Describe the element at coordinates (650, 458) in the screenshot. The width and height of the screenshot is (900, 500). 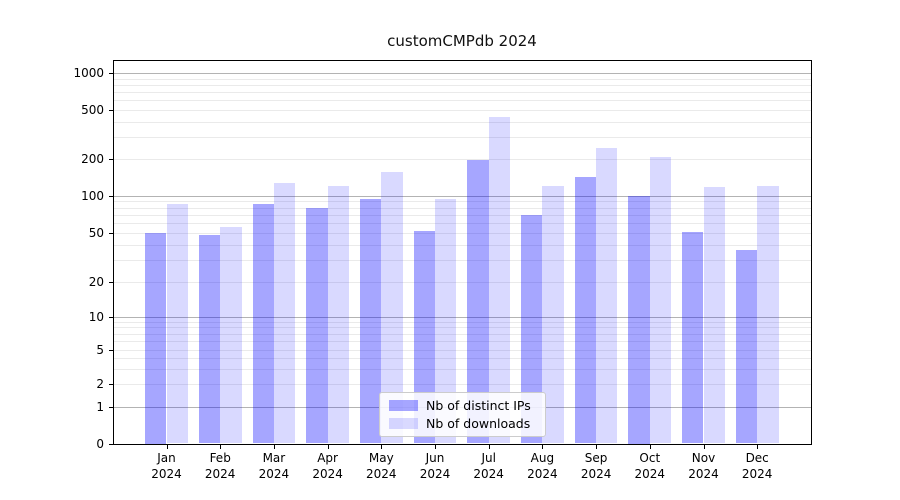
I see `x-label-month: Oct` at that location.